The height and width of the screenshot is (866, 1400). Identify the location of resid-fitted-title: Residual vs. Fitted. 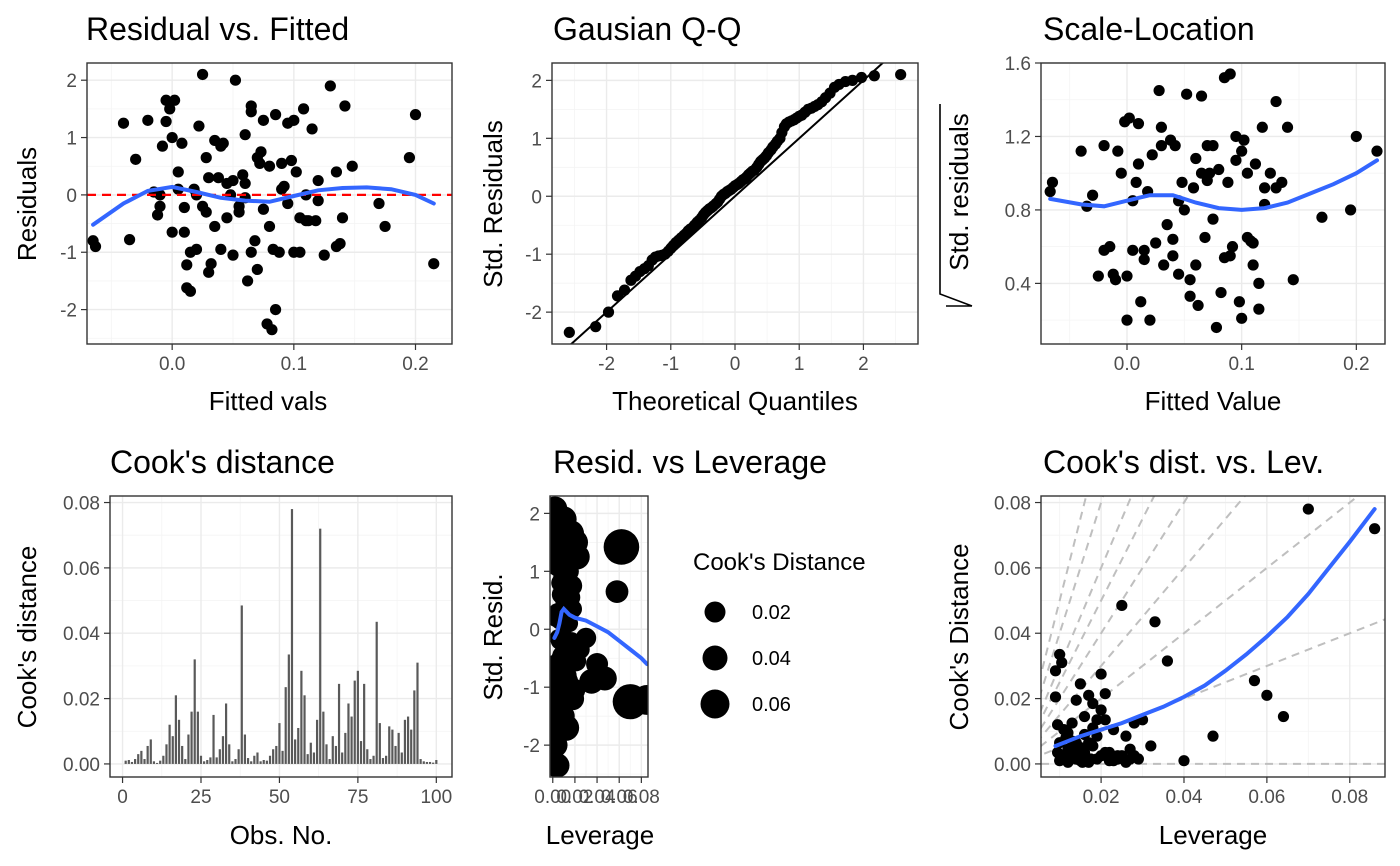
(217, 29).